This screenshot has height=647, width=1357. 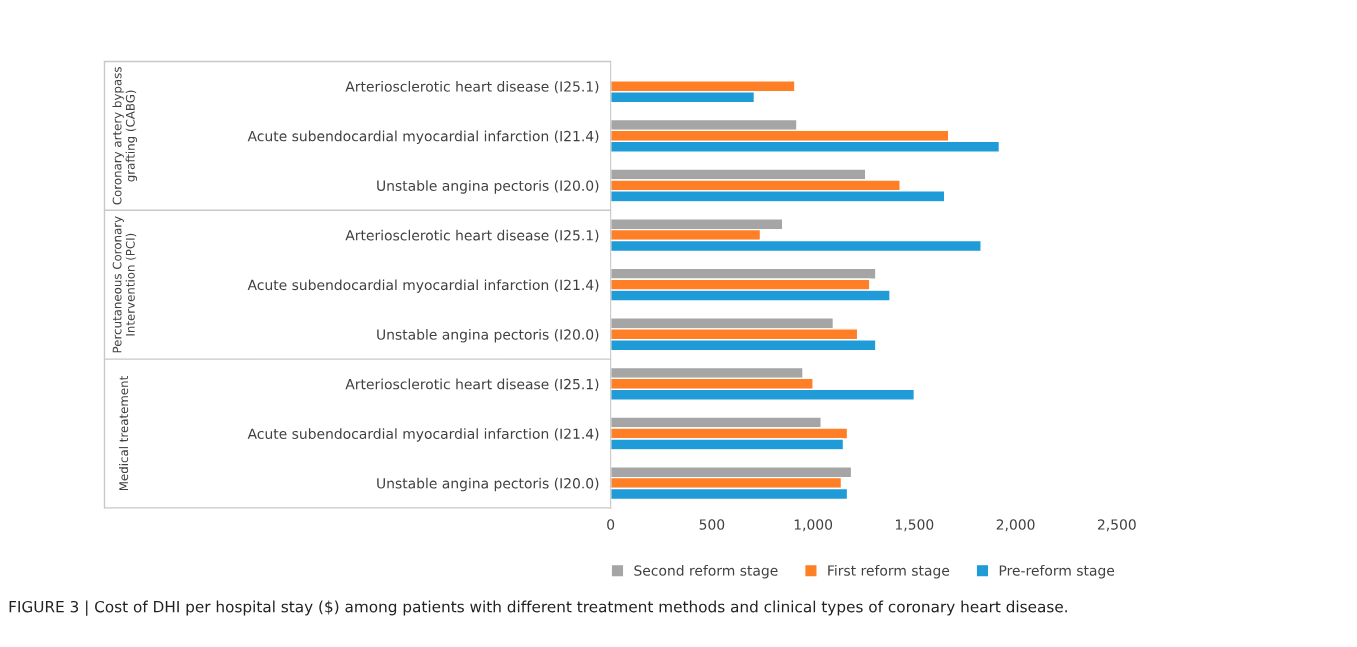 What do you see at coordinates (611, 524) in the screenshot?
I see `x-tick-label: 0` at bounding box center [611, 524].